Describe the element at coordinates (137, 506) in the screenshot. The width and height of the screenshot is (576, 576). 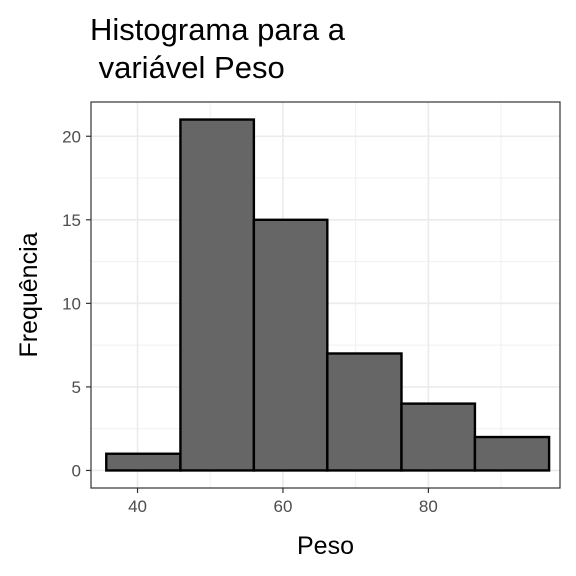
I see `x-tick-label: 40` at that location.